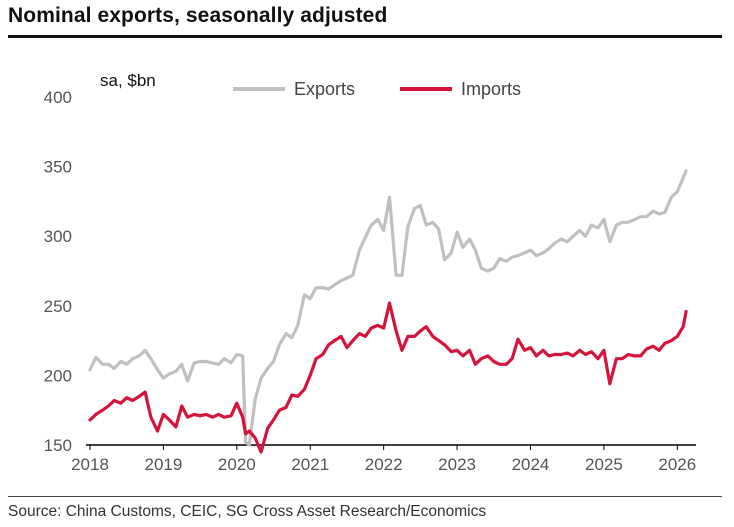  Describe the element at coordinates (128, 80) in the screenshot. I see `y-unit-label: sa, $bn` at that location.